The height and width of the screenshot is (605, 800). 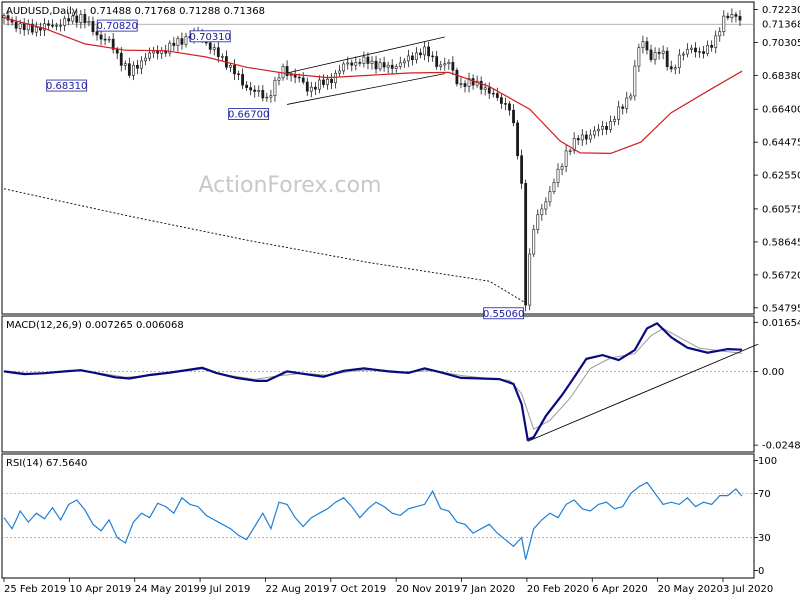 I want to click on macd-axis-label: 0.01654, so click(x=781, y=323).